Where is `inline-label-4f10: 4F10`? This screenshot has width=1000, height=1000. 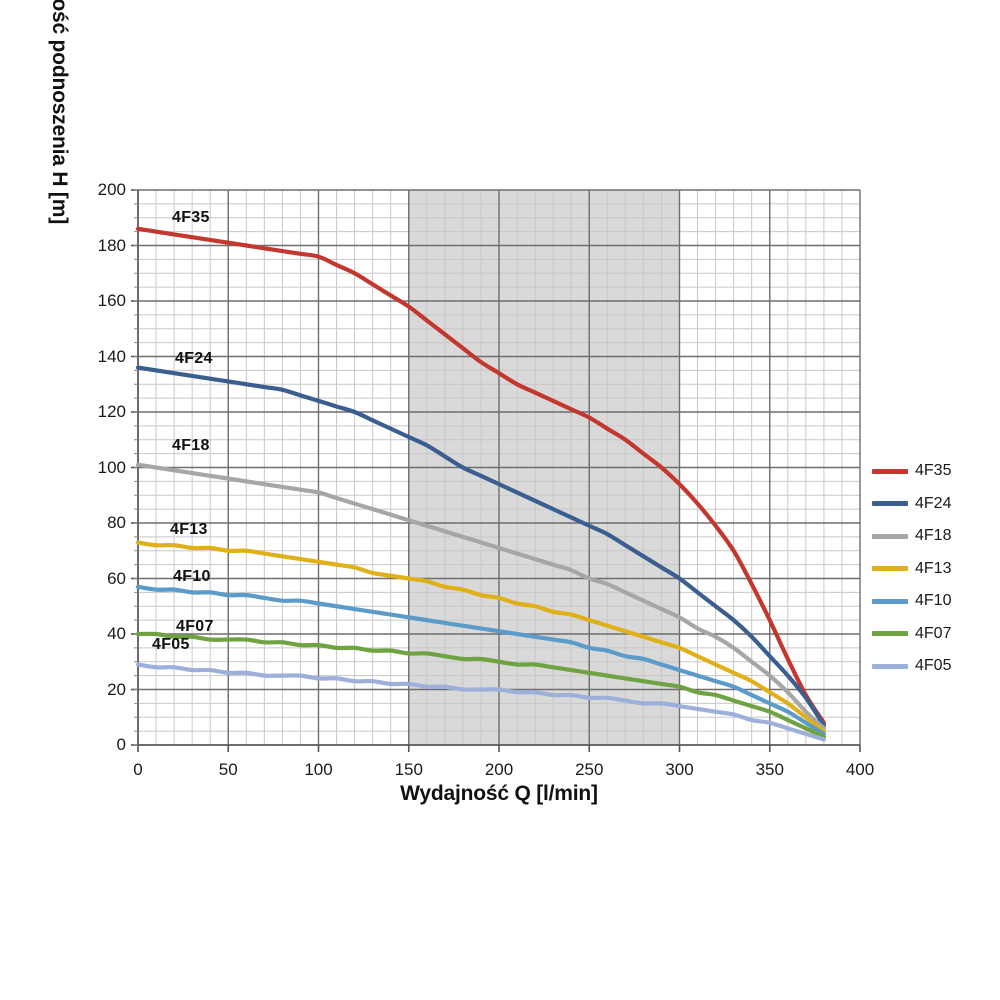 inline-label-4f10: 4F10 is located at coordinates (192, 576).